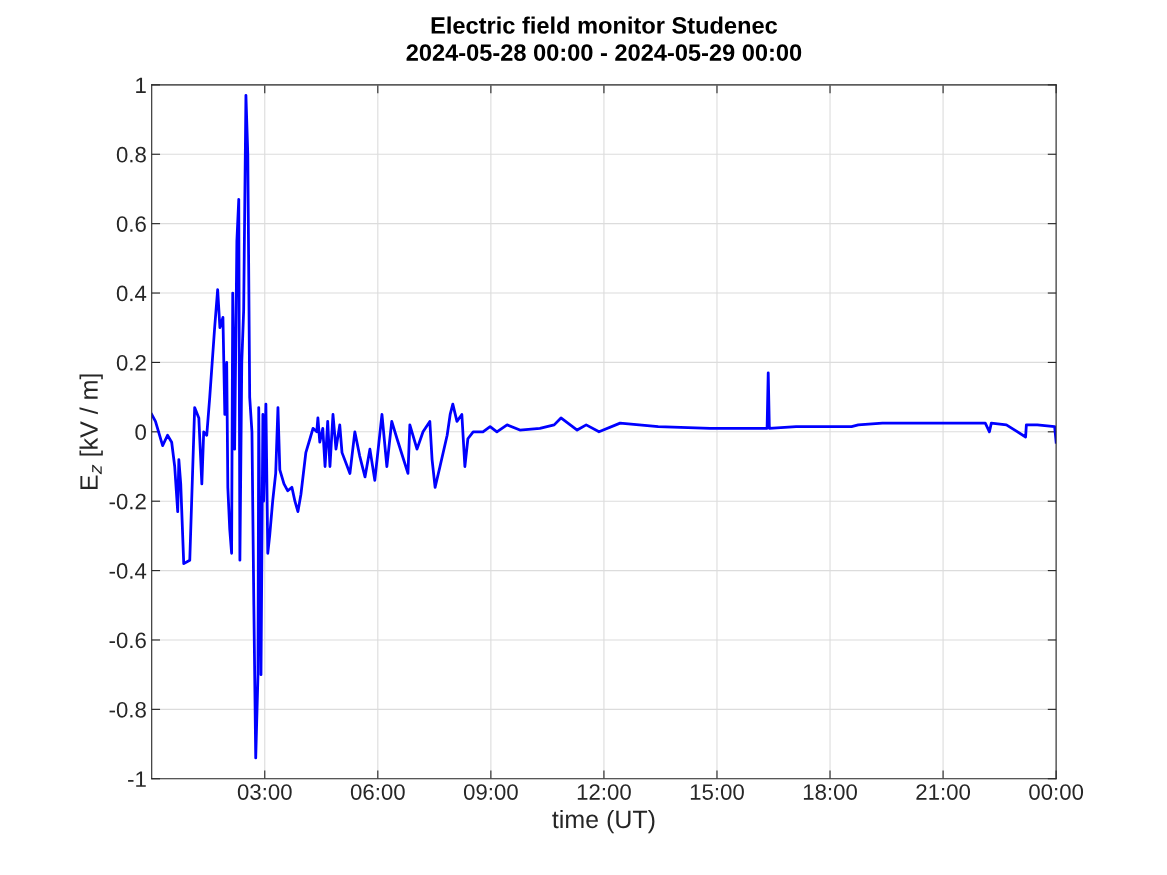 The width and height of the screenshot is (1167, 875). Describe the element at coordinates (131, 224) in the screenshot. I see `y-tick-label: 0.6` at that location.